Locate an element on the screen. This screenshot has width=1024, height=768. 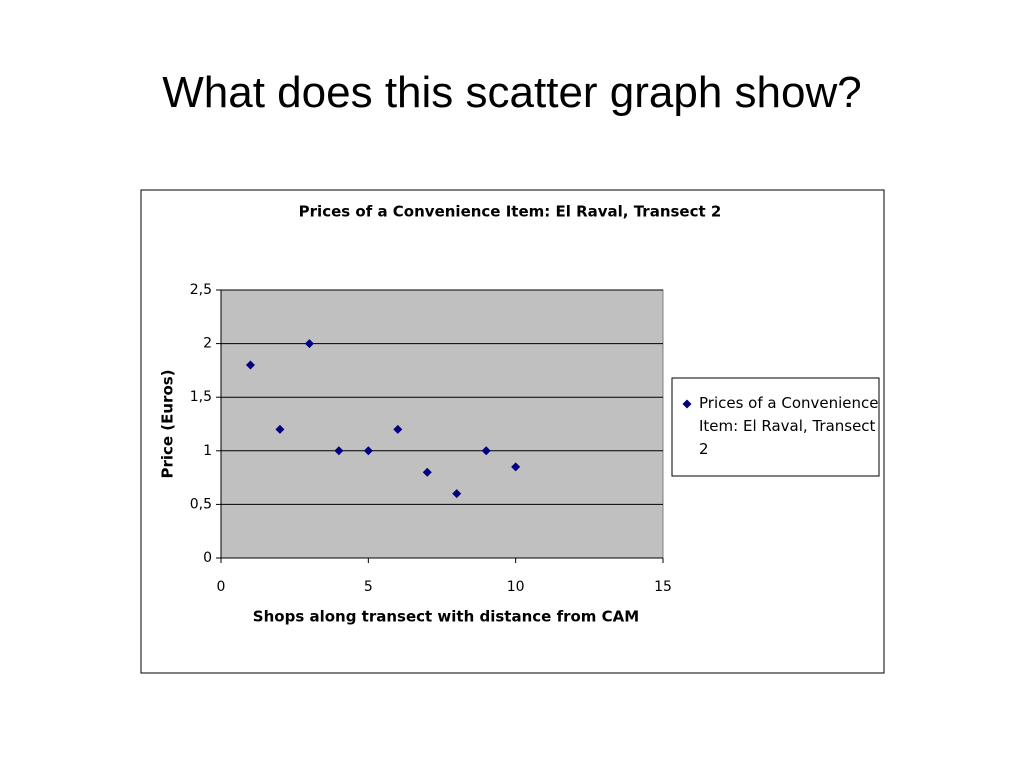
x-tick-label: 5 is located at coordinates (368, 587).